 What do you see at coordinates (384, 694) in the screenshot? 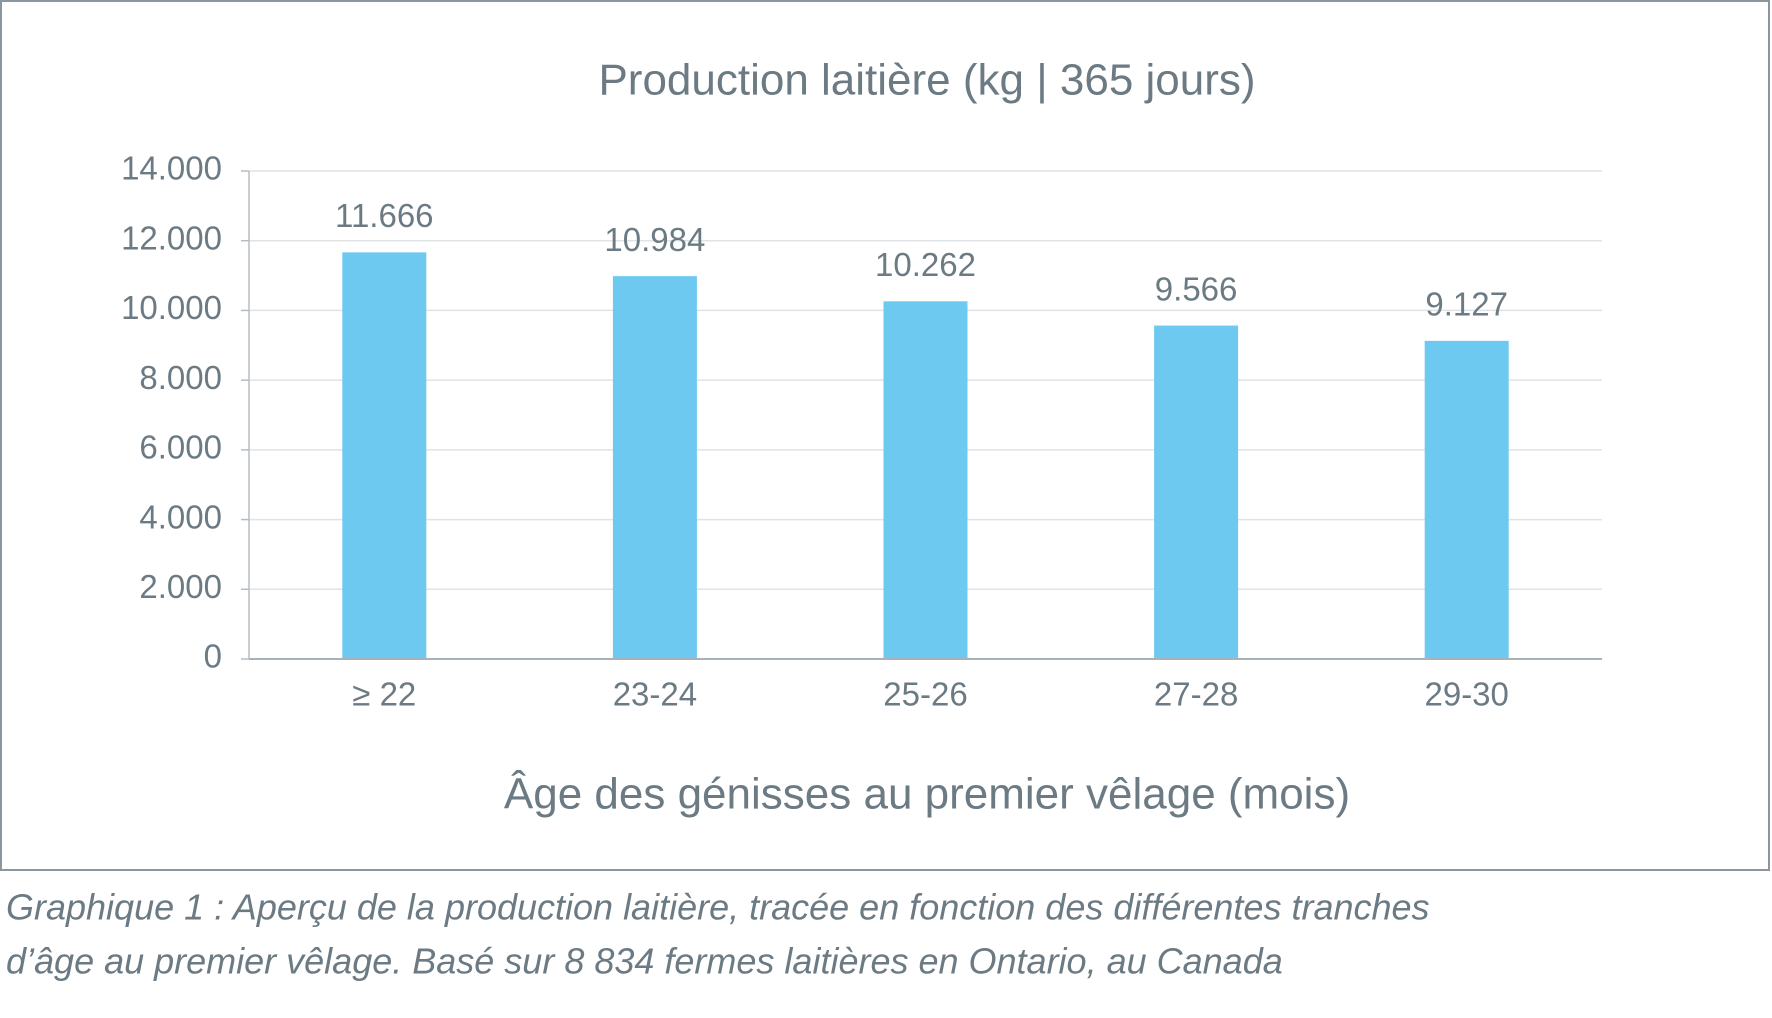
I see `x-tick-label: ≥ 22` at bounding box center [384, 694].